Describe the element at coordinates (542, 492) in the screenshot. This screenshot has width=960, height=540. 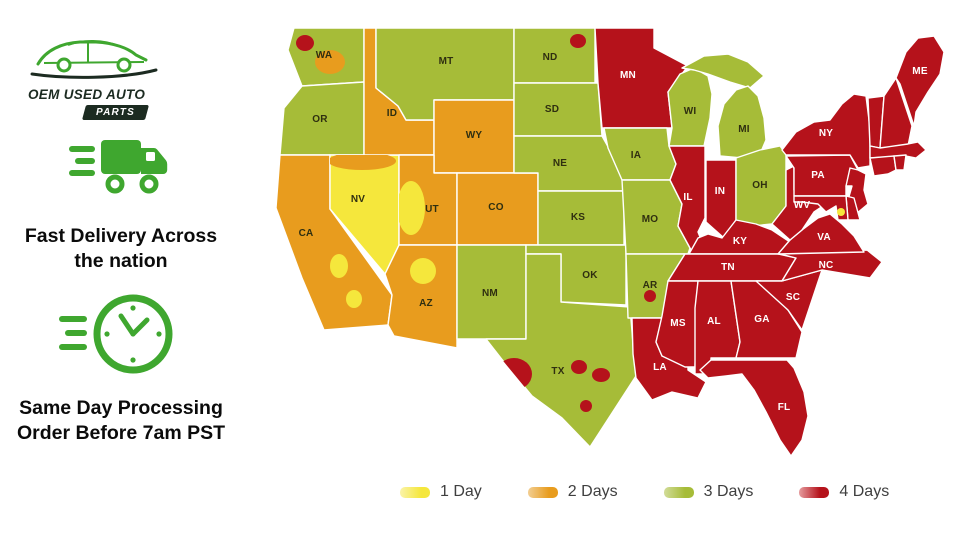
I see `legend-swatch-2-day` at that location.